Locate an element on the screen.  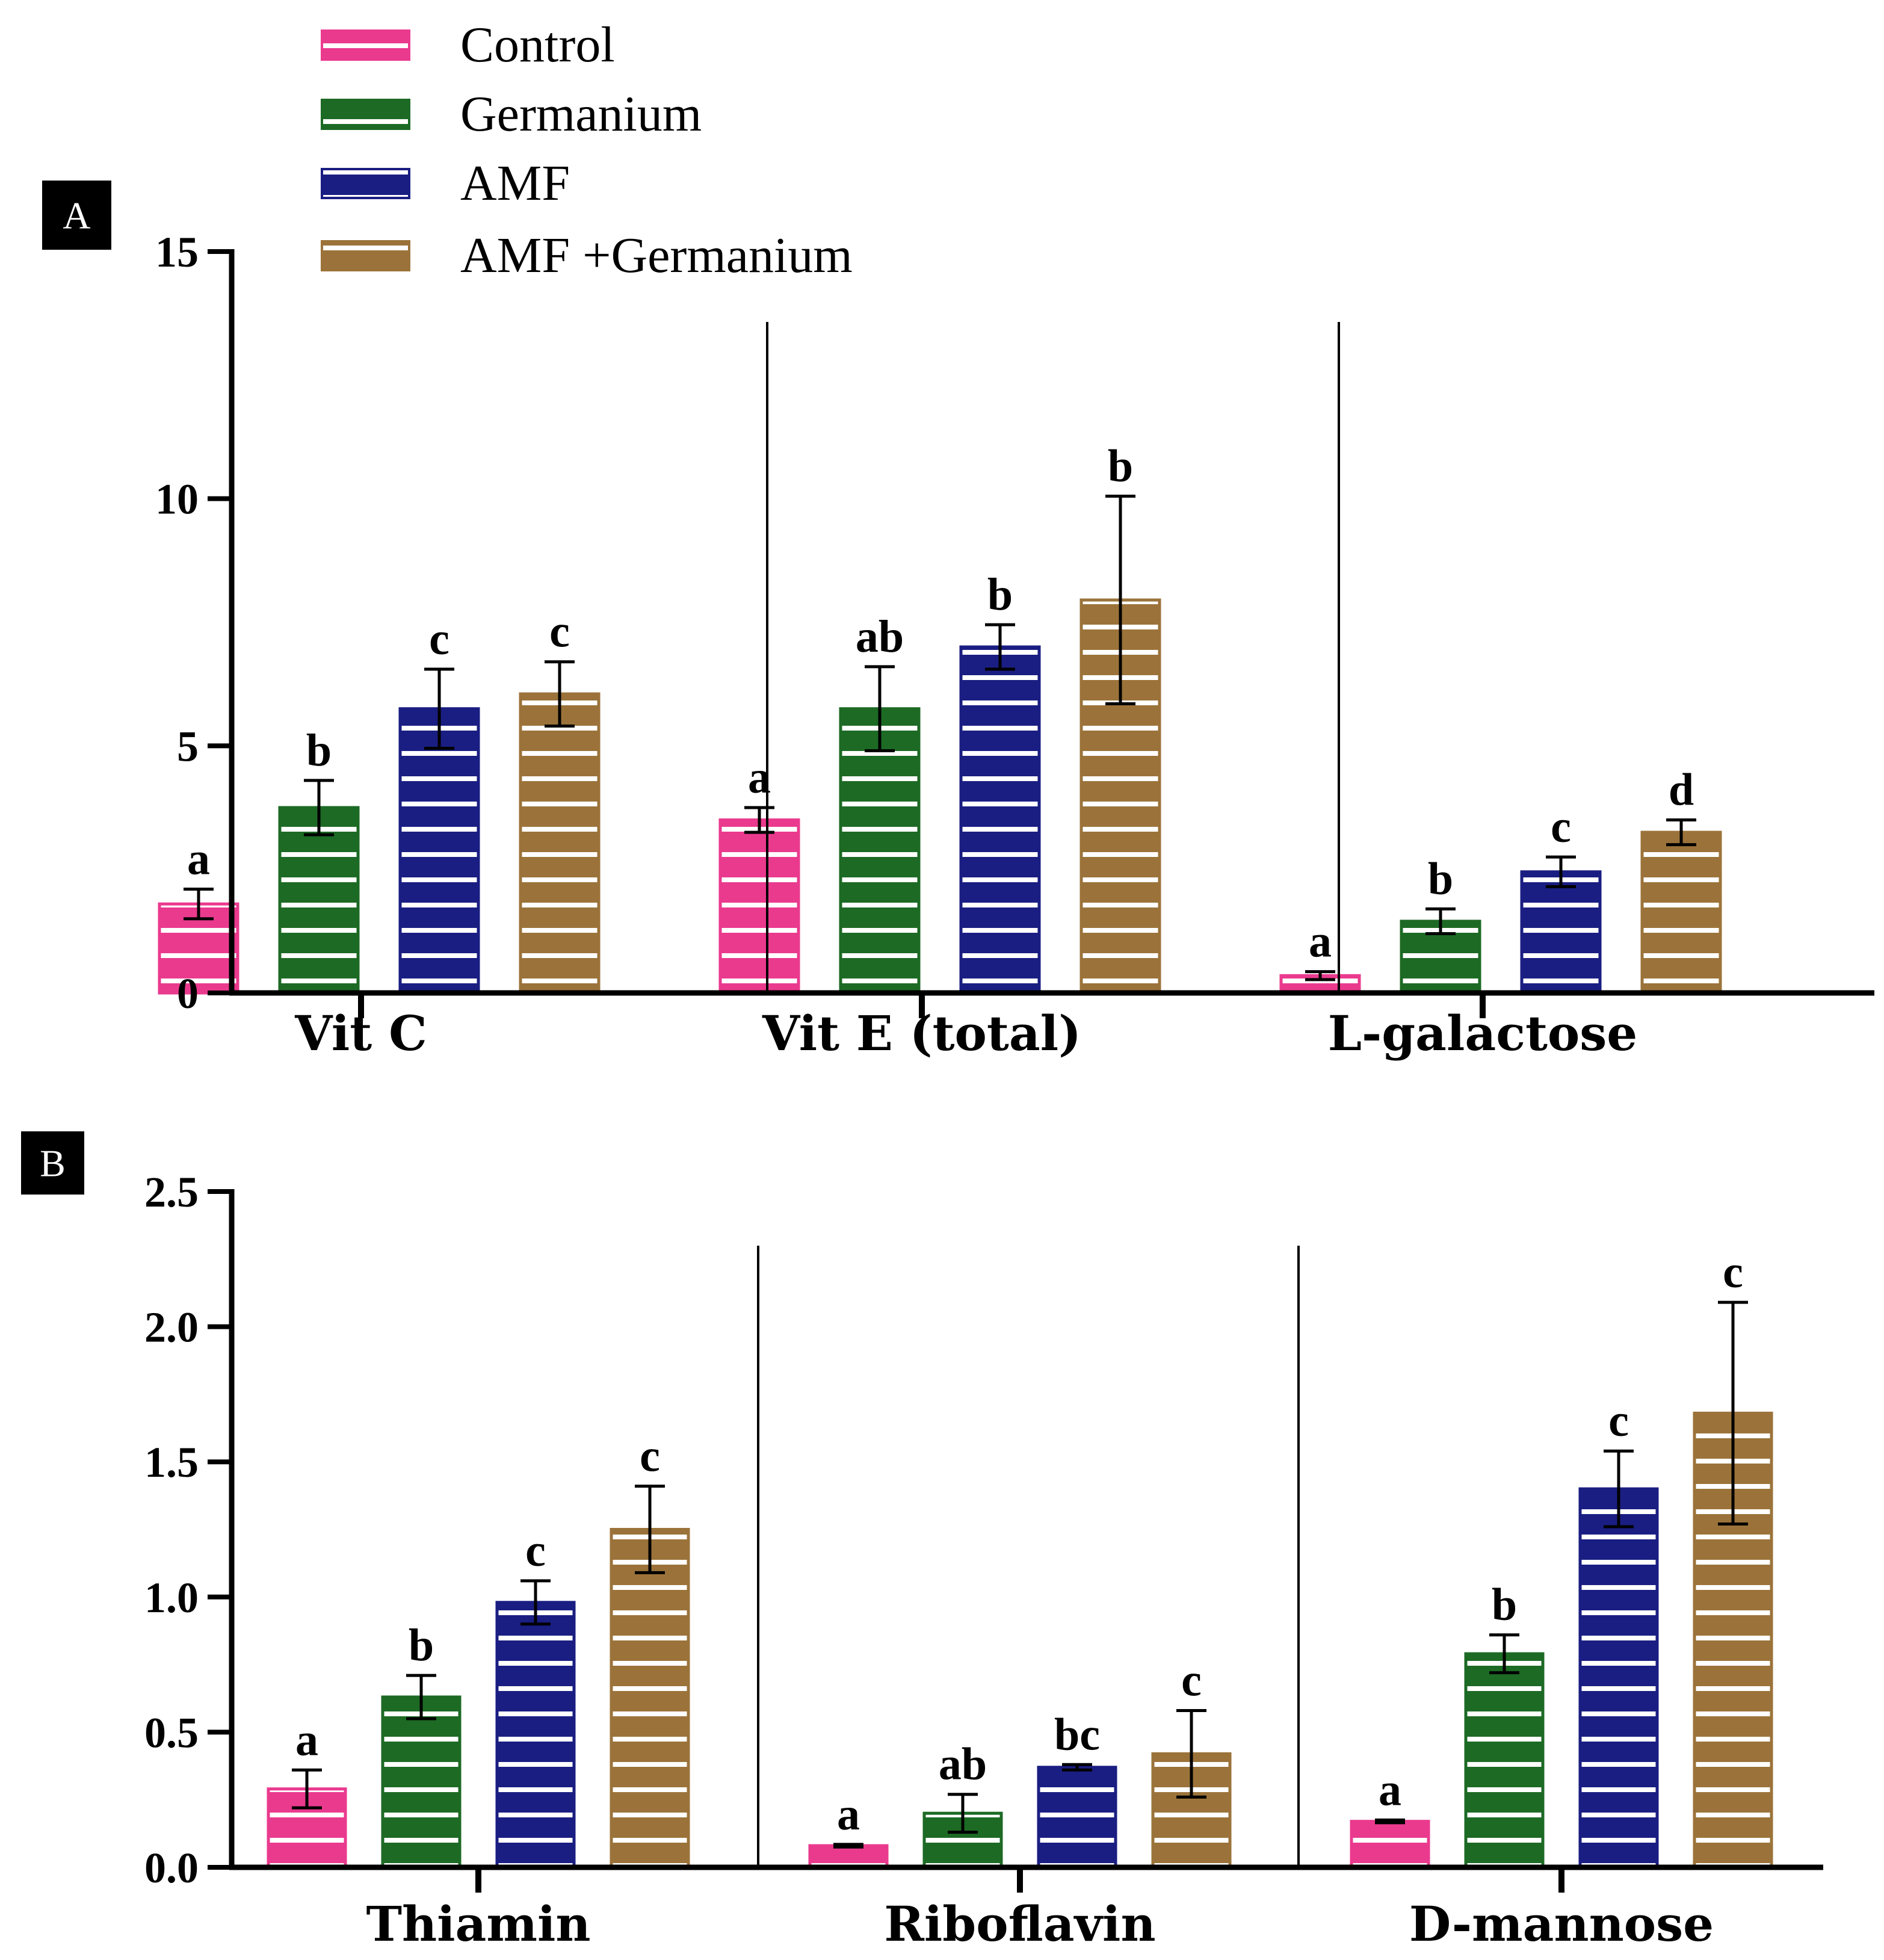
x-category-label-vit-c: Vit C is located at coordinates (360, 1033).